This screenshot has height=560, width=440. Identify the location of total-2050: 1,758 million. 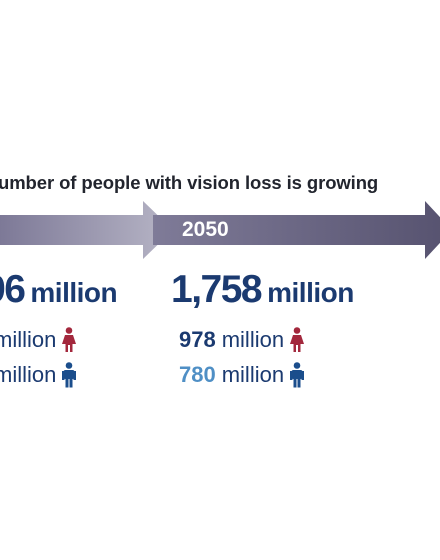
(262, 290).